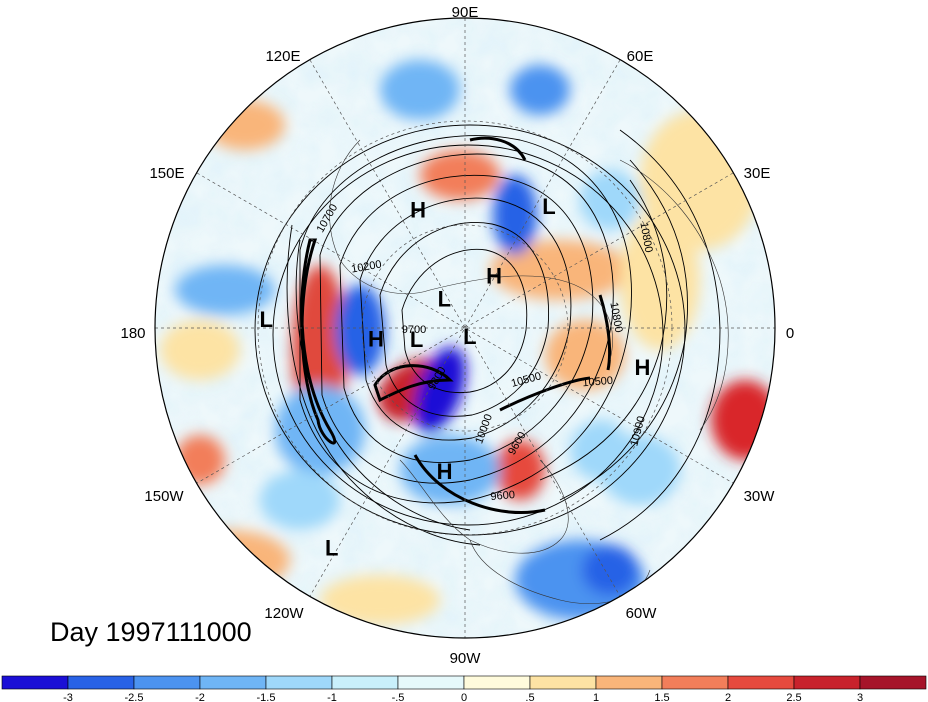 The image size is (928, 702). What do you see at coordinates (132, 333) in the screenshot?
I see `longitude-label: 180` at bounding box center [132, 333].